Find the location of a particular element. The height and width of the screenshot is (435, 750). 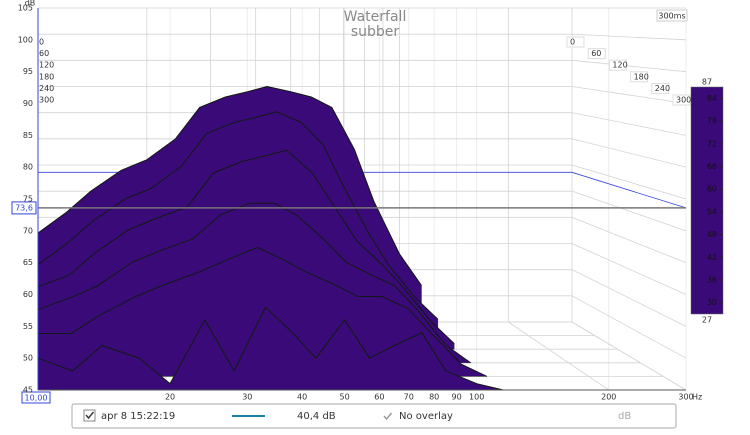

y-tick-label: 75 is located at coordinates (28, 199).